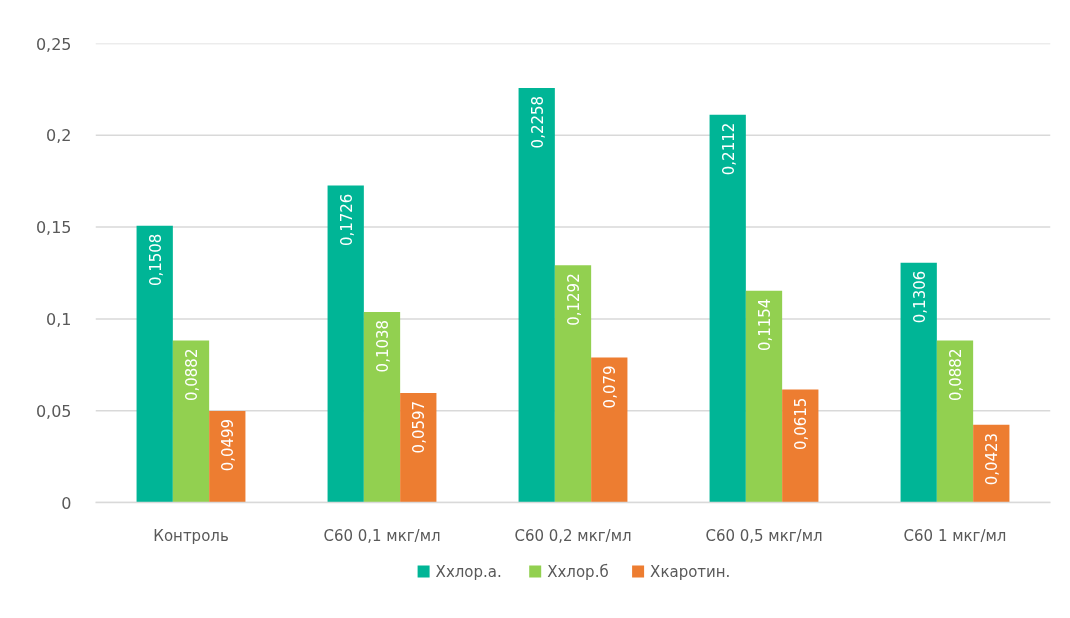 This screenshot has width=1070, height=618. Describe the element at coordinates (346, 220) in the screenshot. I see `data-label: 0,1726` at that location.